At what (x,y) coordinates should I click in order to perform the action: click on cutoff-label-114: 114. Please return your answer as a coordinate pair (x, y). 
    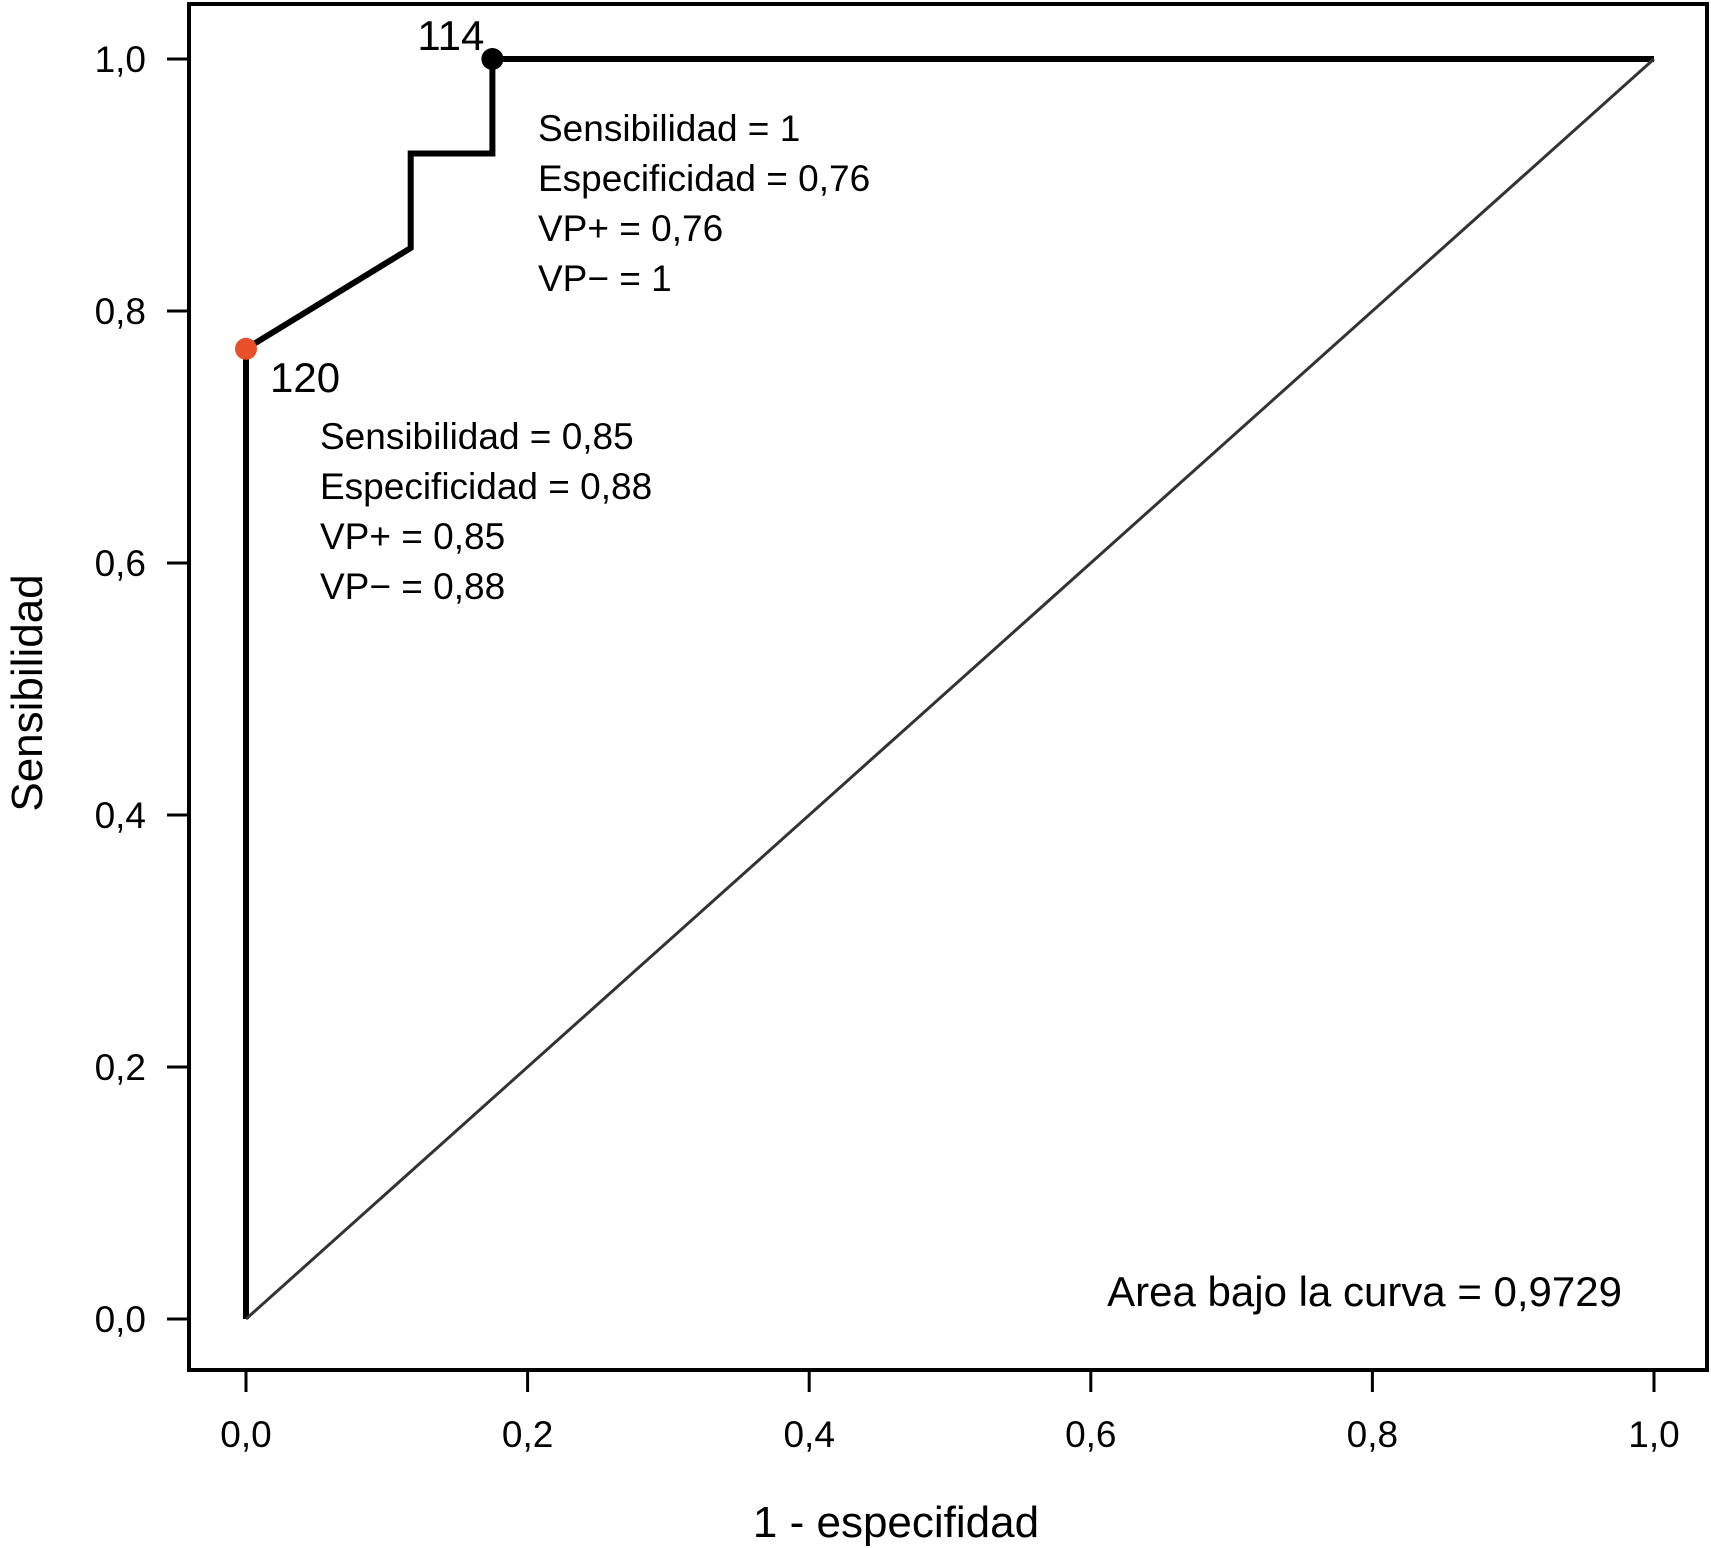
    Looking at the image, I should click on (450, 35).